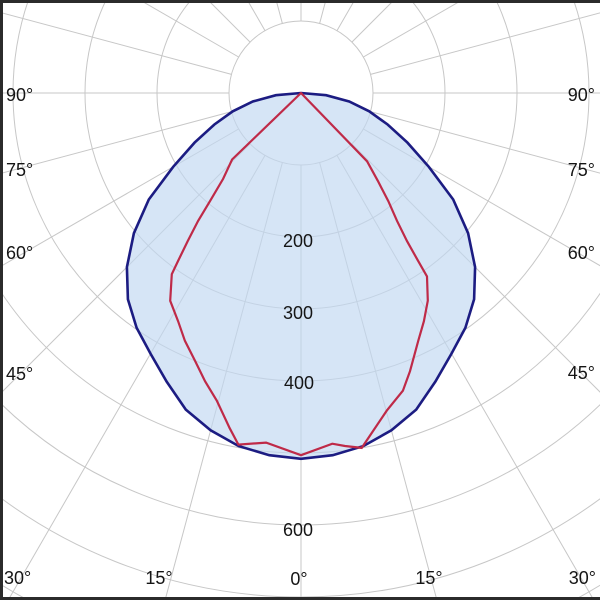  I want to click on radial-tick-label: 600, so click(298, 530).